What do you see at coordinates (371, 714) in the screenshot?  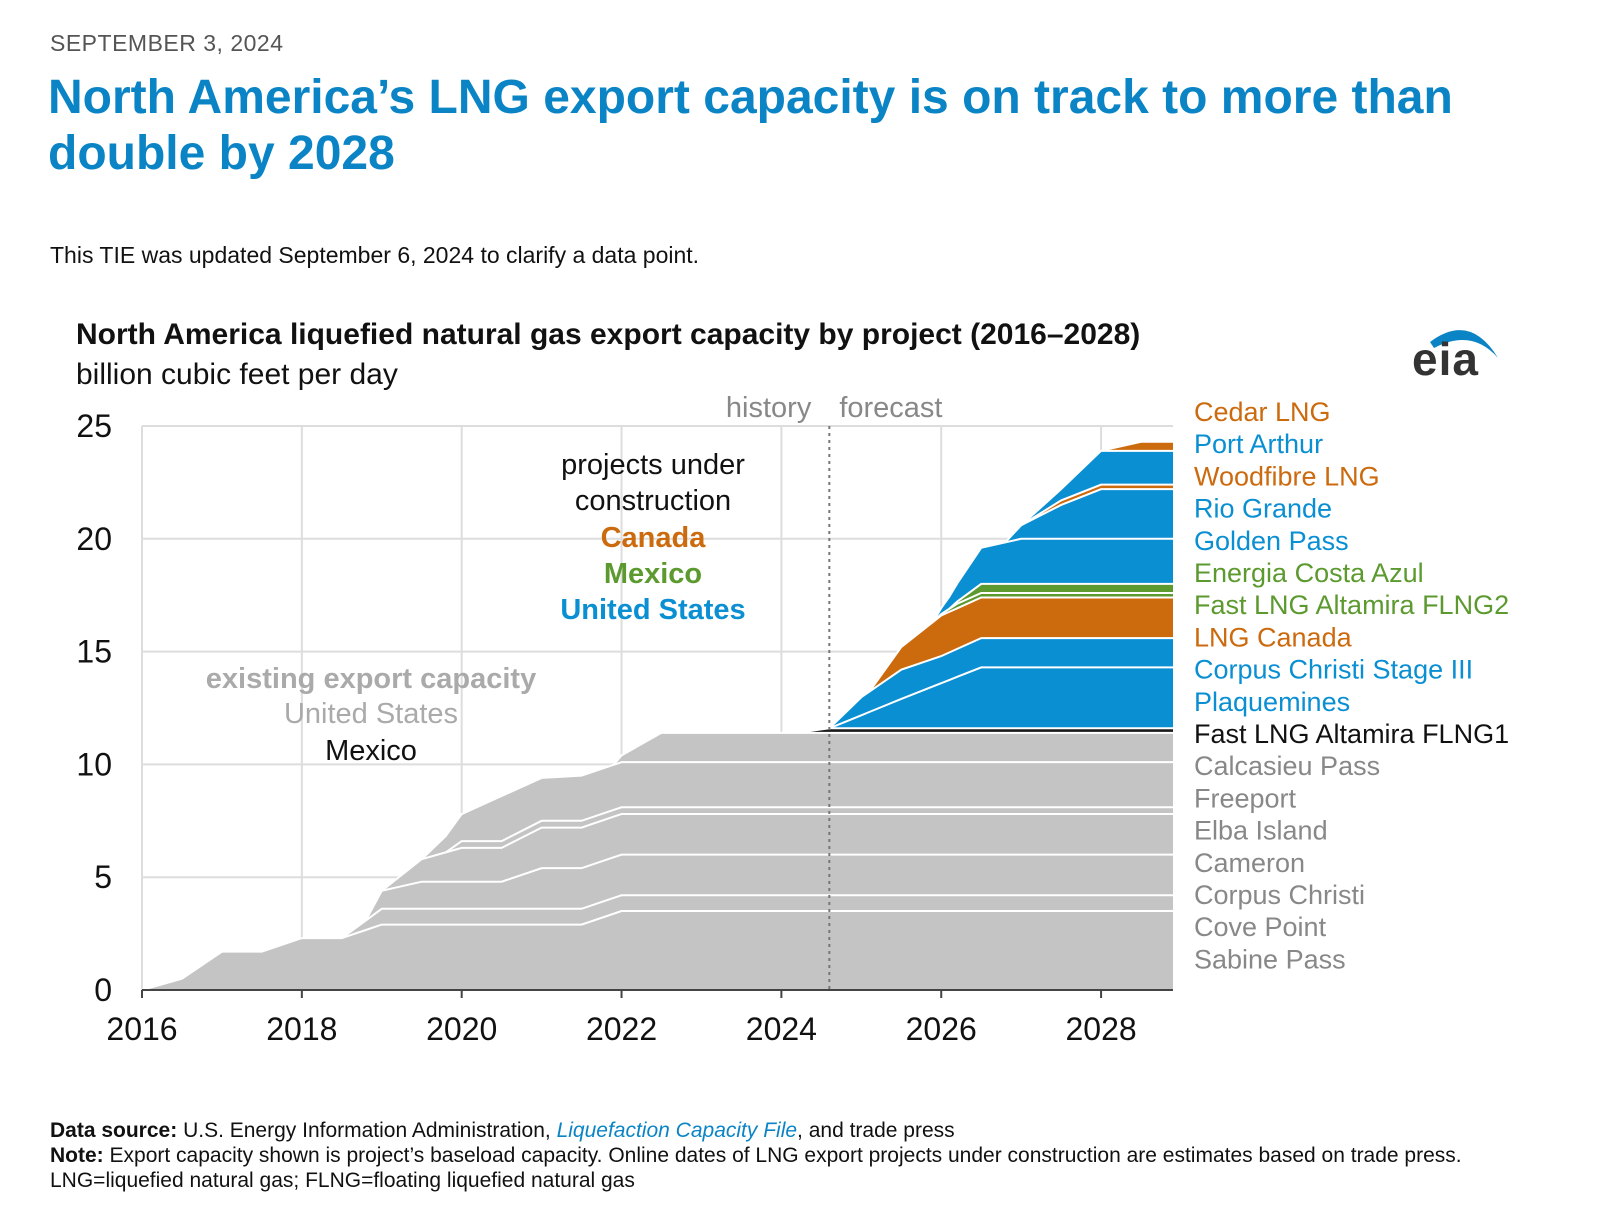 I see `existing-united-states-label: United States` at bounding box center [371, 714].